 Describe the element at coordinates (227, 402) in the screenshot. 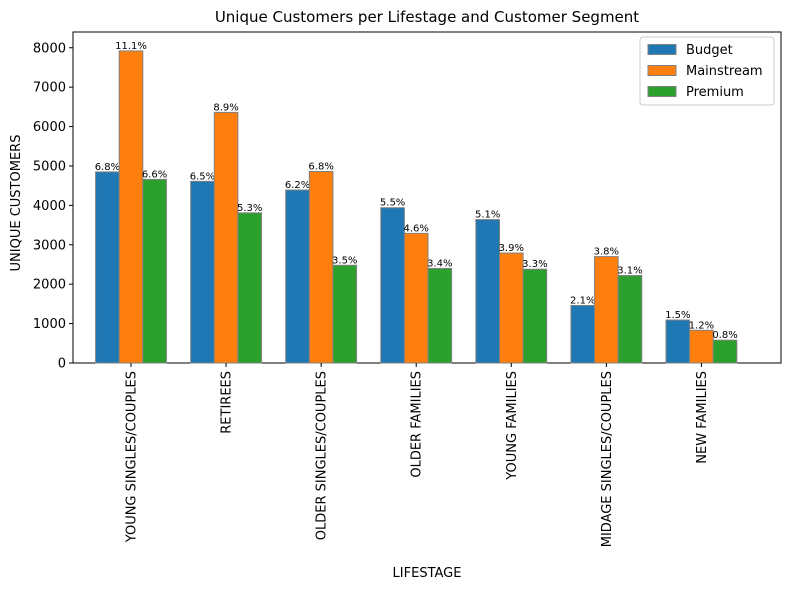

I see `x-tick-label: RETIREES` at that location.